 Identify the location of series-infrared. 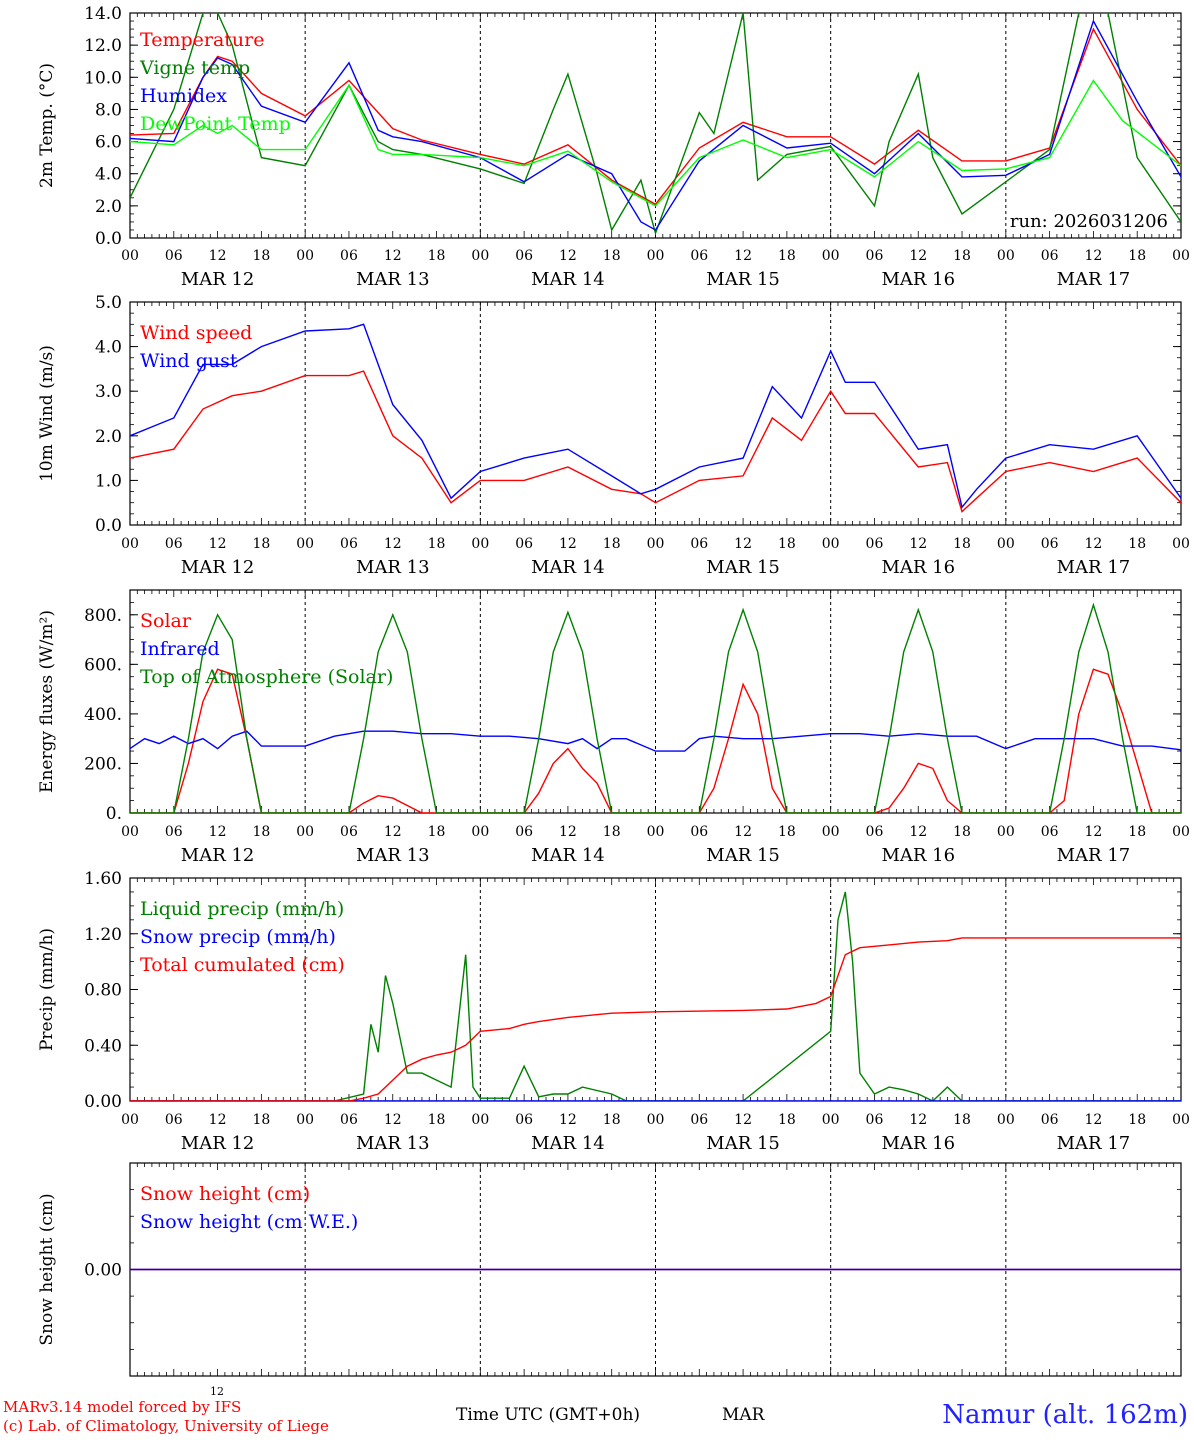
(655, 741).